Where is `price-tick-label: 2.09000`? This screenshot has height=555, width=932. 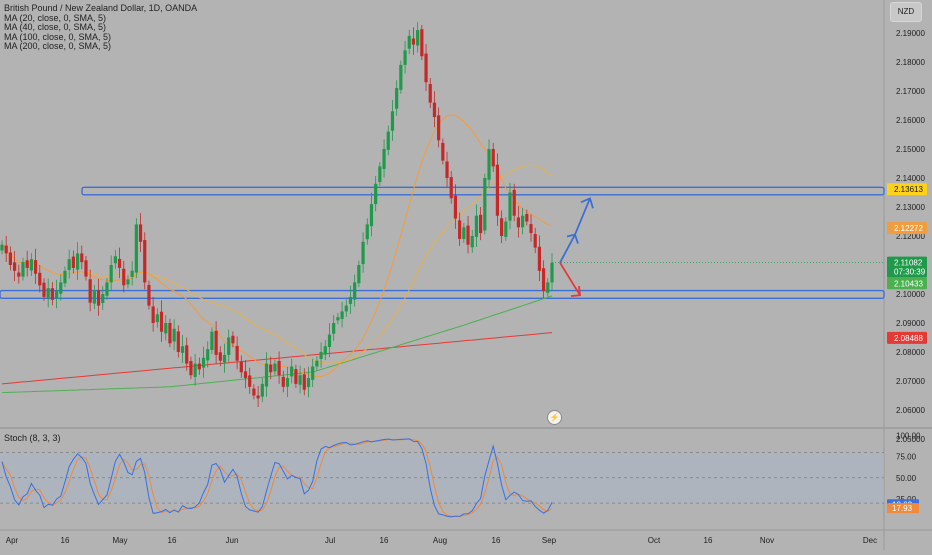
price-tick-label: 2.09000 is located at coordinates (910, 323).